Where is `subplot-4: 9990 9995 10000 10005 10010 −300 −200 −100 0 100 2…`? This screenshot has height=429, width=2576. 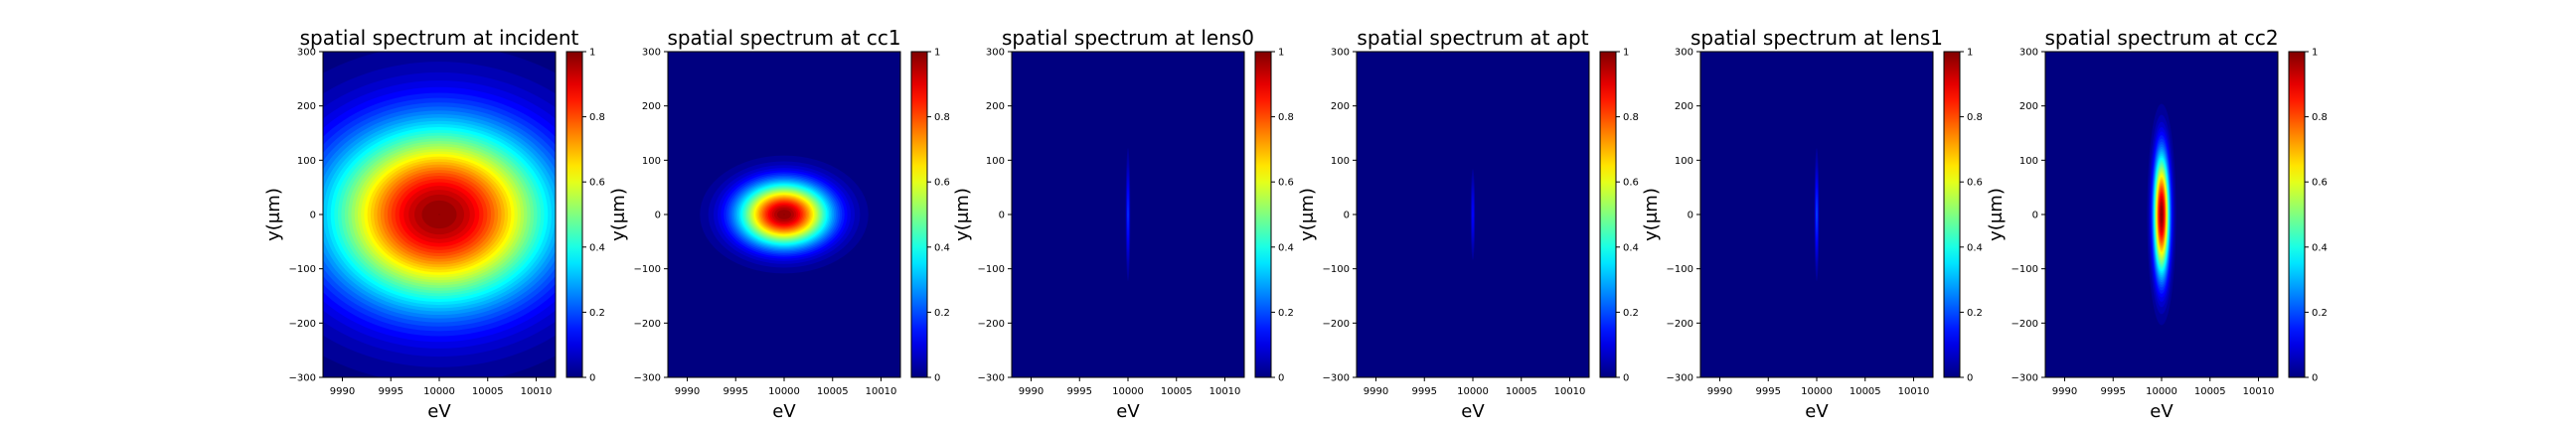 subplot-4: 9990 9995 10000 10005 10010 −300 −200 −100 0 100 2… is located at coordinates (1812, 224).